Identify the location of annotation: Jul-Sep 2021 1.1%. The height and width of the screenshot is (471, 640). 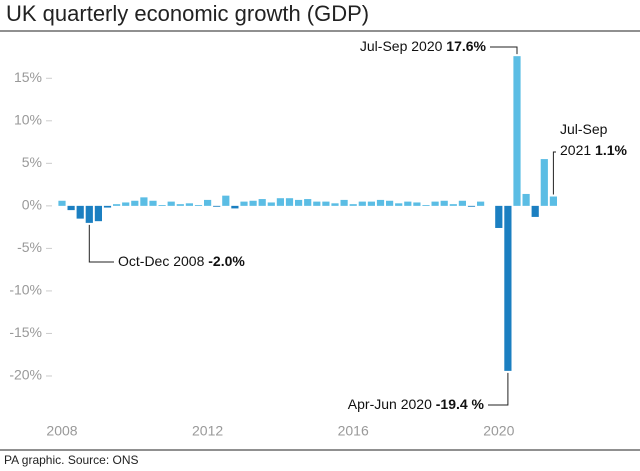
(594, 139).